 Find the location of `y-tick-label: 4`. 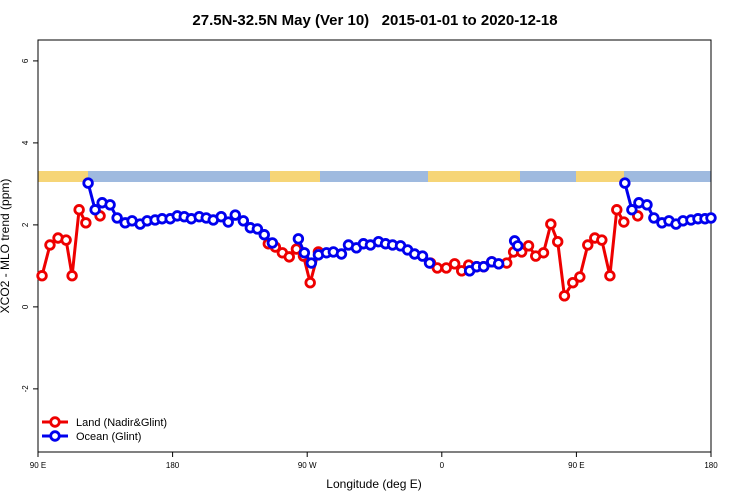

y-tick-label: 4 is located at coordinates (25, 142).